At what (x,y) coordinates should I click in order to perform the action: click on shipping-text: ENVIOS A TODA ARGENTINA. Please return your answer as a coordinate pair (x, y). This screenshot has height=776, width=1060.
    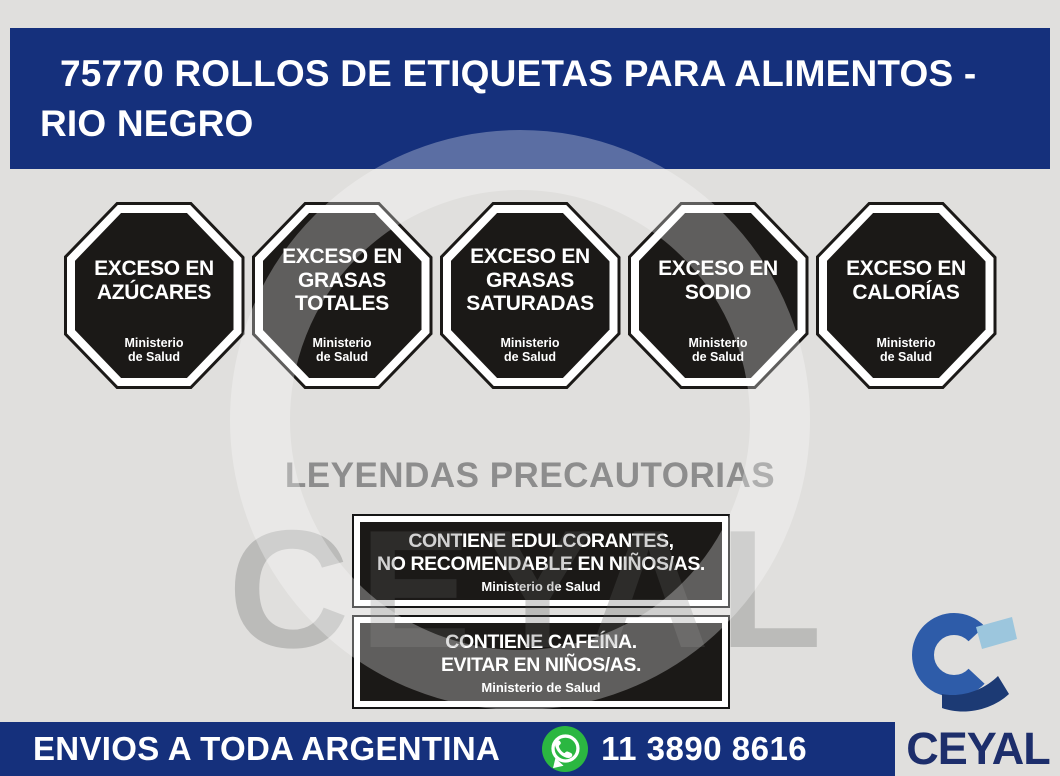
    Looking at the image, I should click on (267, 748).